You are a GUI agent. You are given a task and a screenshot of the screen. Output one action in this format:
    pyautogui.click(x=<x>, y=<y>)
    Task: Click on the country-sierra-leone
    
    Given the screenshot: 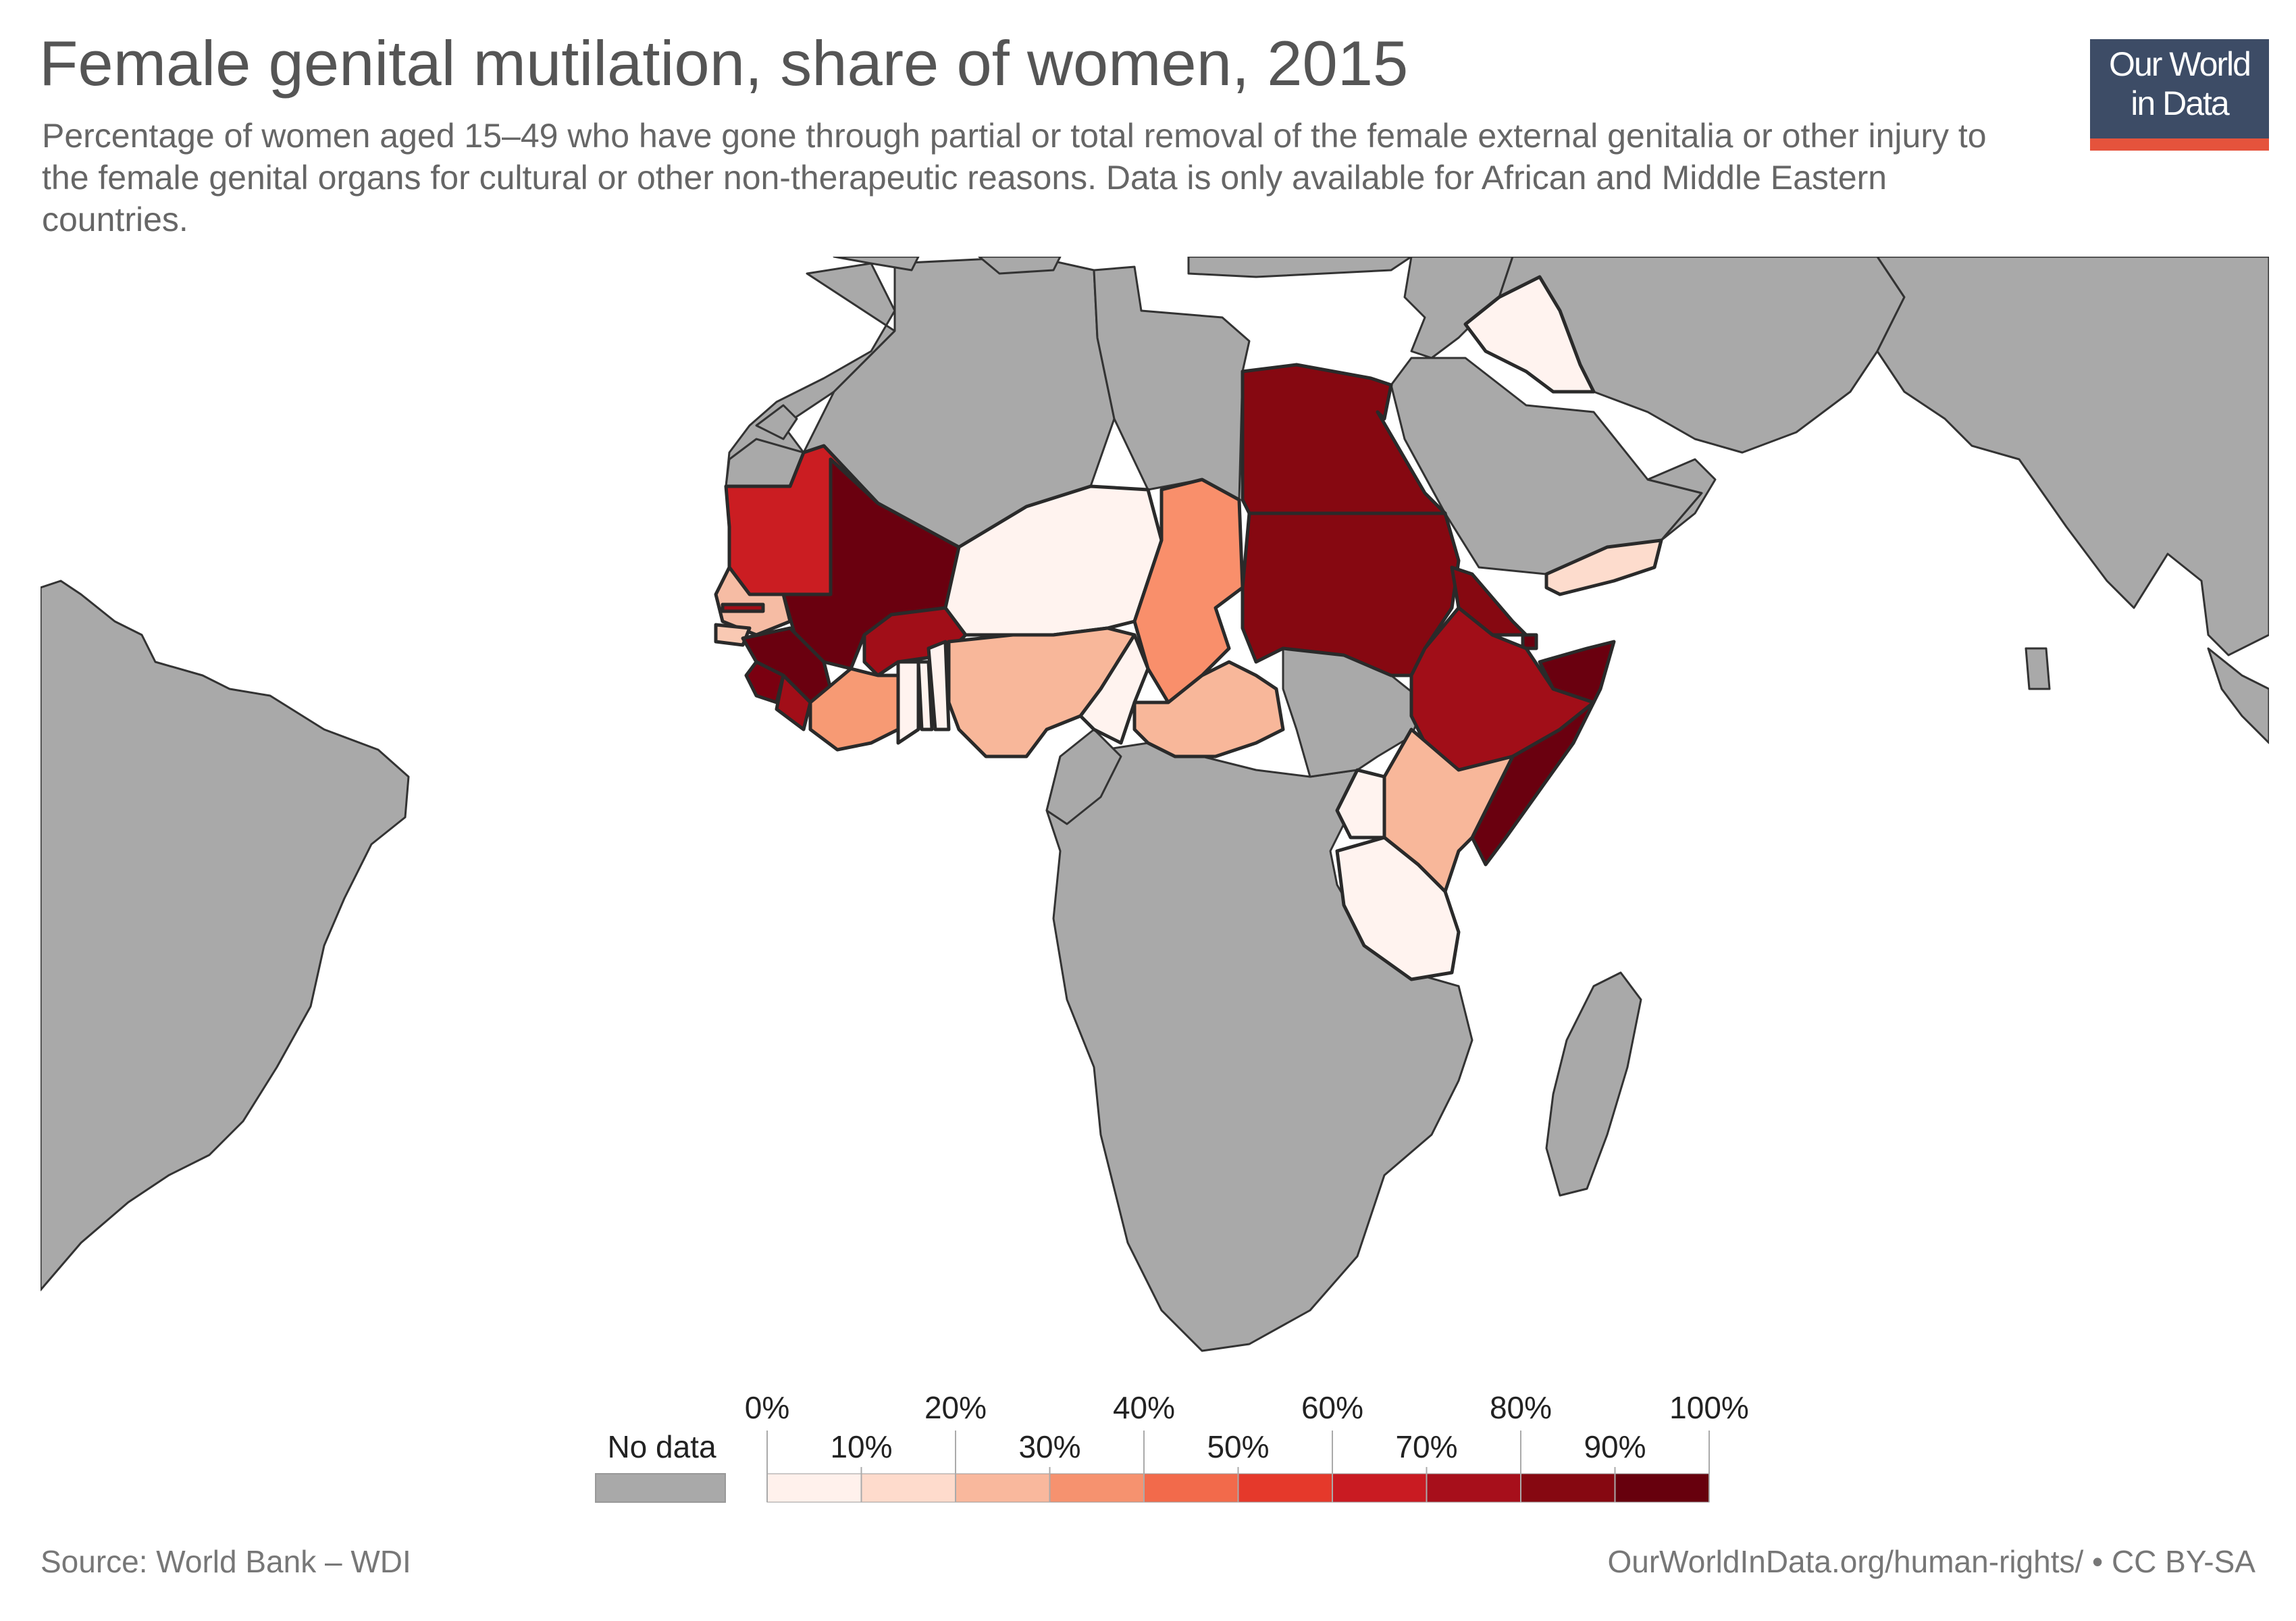 What is the action you would take?
    pyautogui.click(x=764, y=682)
    